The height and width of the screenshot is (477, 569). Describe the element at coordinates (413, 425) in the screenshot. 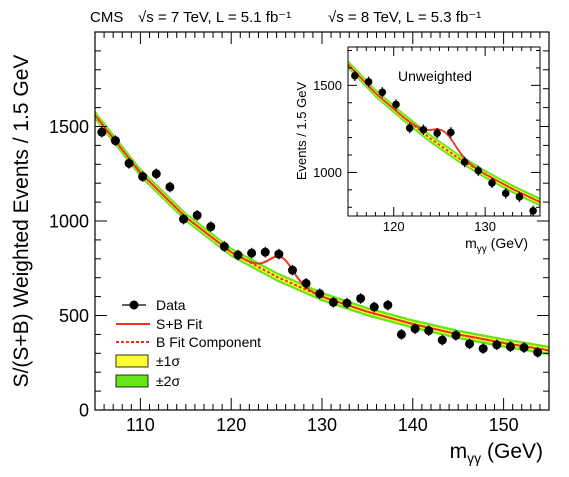

I see `main-x-tick-label: 140` at that location.